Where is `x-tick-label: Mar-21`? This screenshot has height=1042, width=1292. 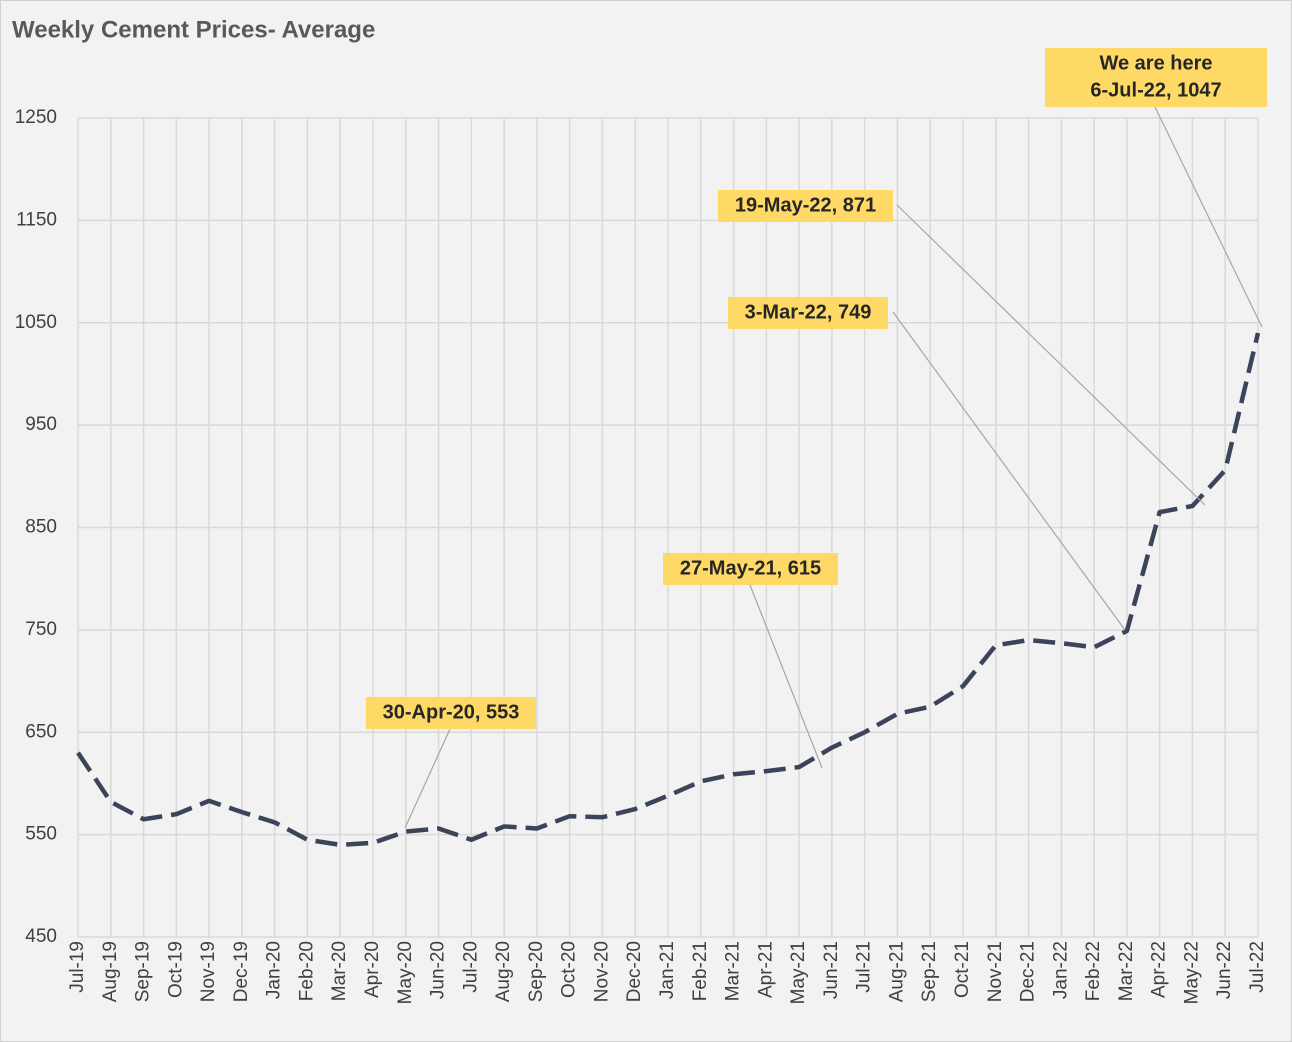
x-tick-label: Mar-21 is located at coordinates (733, 971).